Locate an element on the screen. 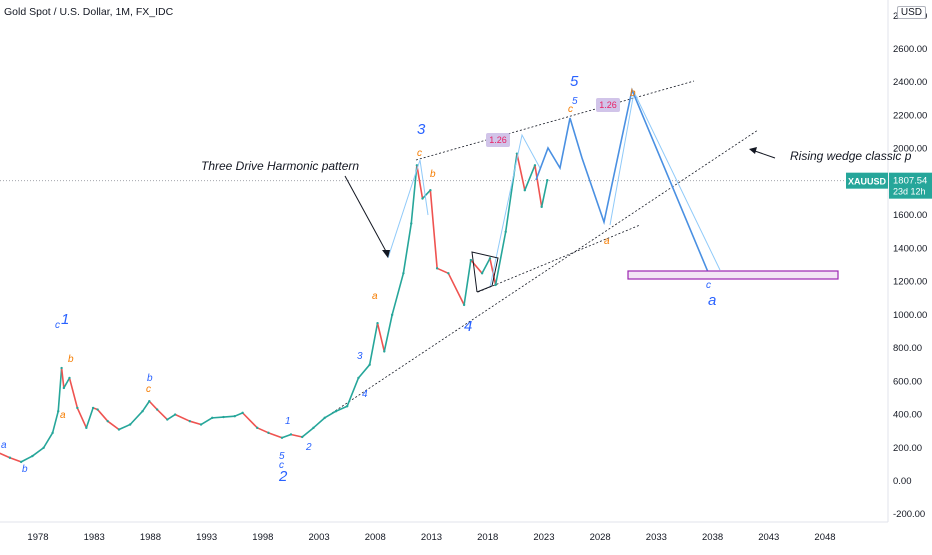 The width and height of the screenshot is (932, 555). wedge-annotation: Rising wedge classic p is located at coordinates (851, 156).